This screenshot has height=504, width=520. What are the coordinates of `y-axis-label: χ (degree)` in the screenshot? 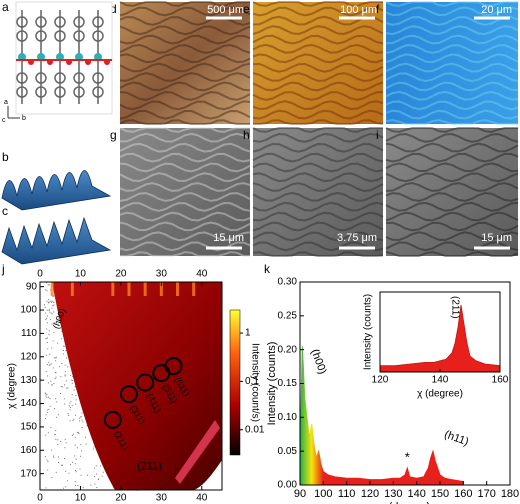 It's located at (12, 386).